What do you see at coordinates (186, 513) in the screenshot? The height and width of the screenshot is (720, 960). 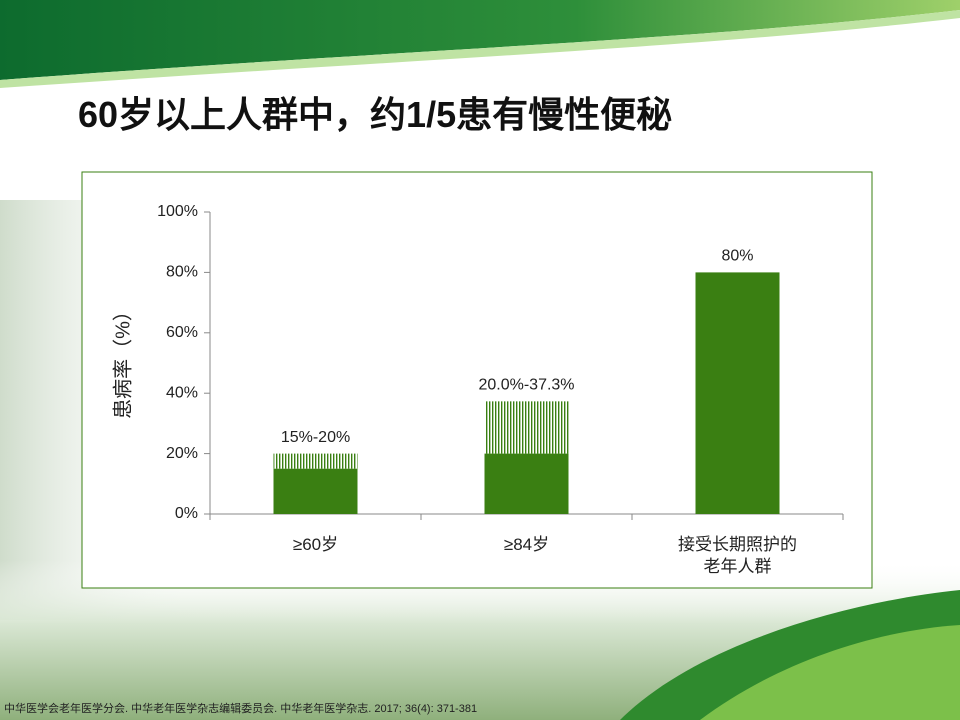 I see `y-tick-label: 0%` at bounding box center [186, 513].